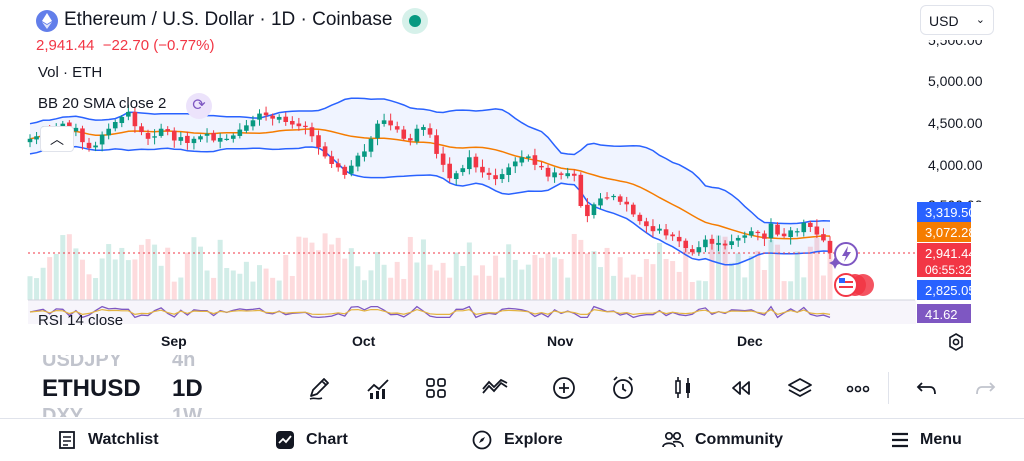  Describe the element at coordinates (564, 388) in the screenshot. I see `add-icon` at that location.